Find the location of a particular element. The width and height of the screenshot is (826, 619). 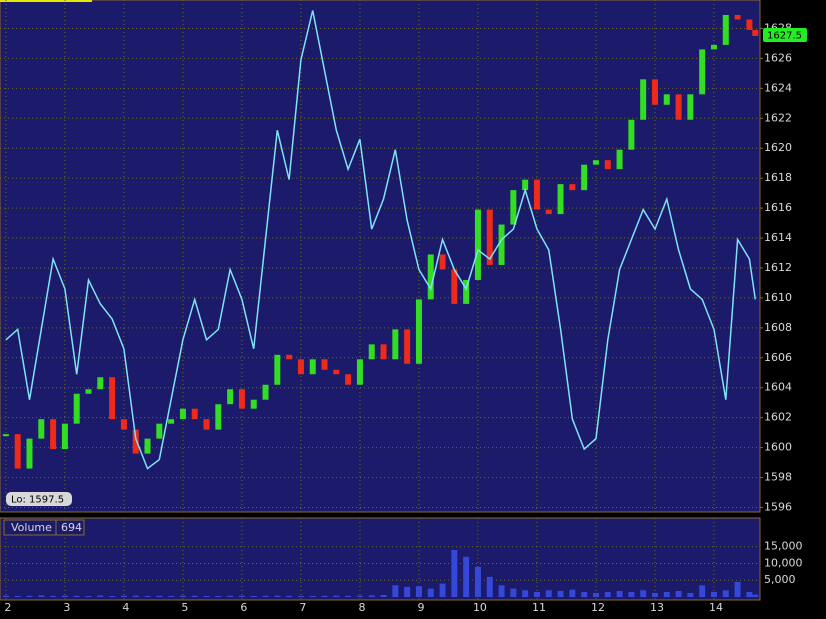

y-tick-label: 1610 is located at coordinates (778, 297).